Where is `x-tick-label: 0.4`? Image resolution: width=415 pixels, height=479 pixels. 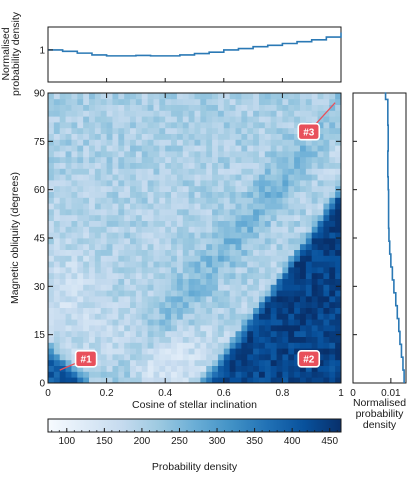 x-tick-label: 0.4 is located at coordinates (165, 393).